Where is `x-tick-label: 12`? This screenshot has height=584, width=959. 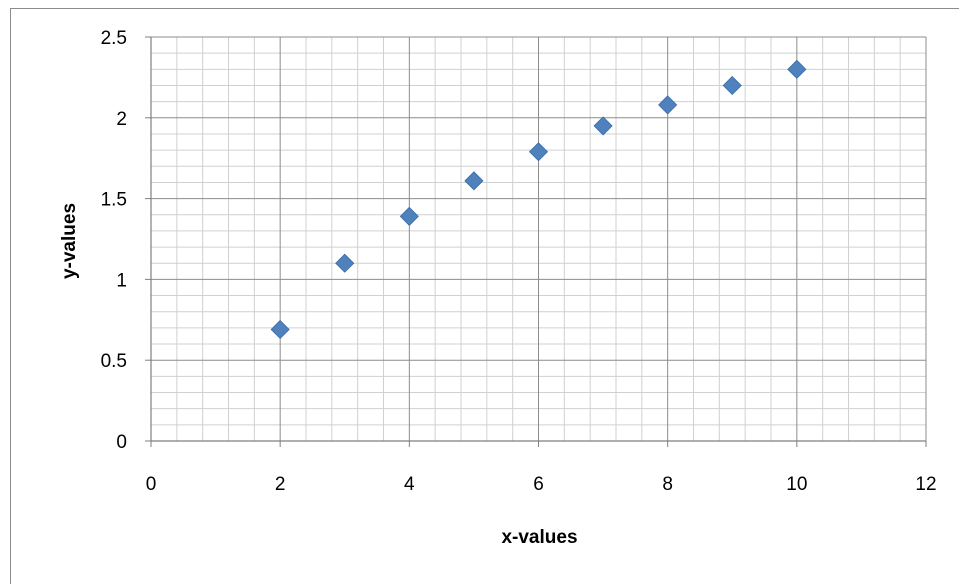 x-tick-label: 12 is located at coordinates (925, 484).